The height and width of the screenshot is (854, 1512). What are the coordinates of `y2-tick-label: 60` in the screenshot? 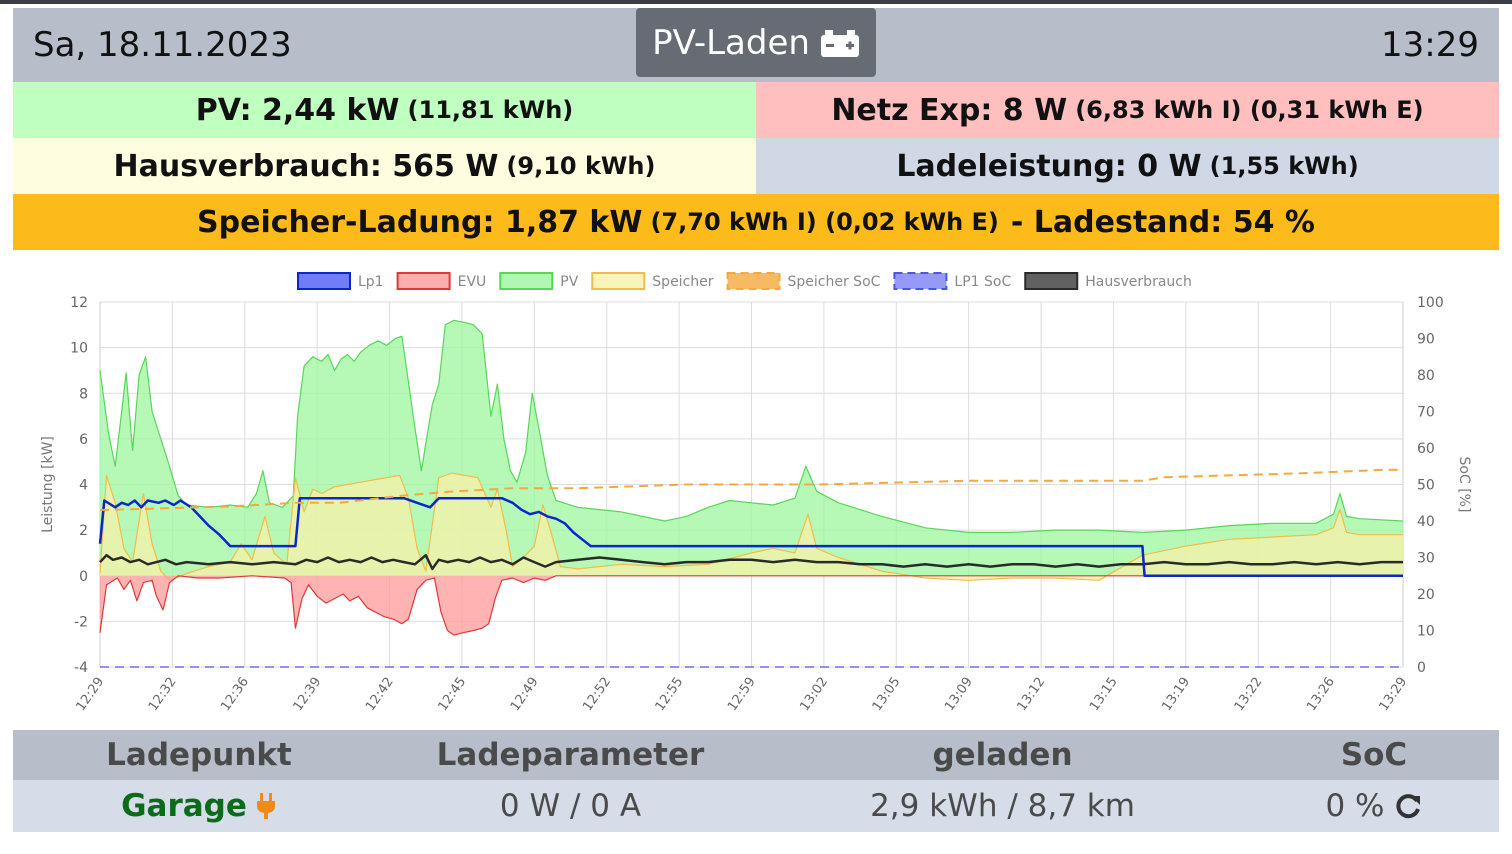 It's located at (1426, 449).